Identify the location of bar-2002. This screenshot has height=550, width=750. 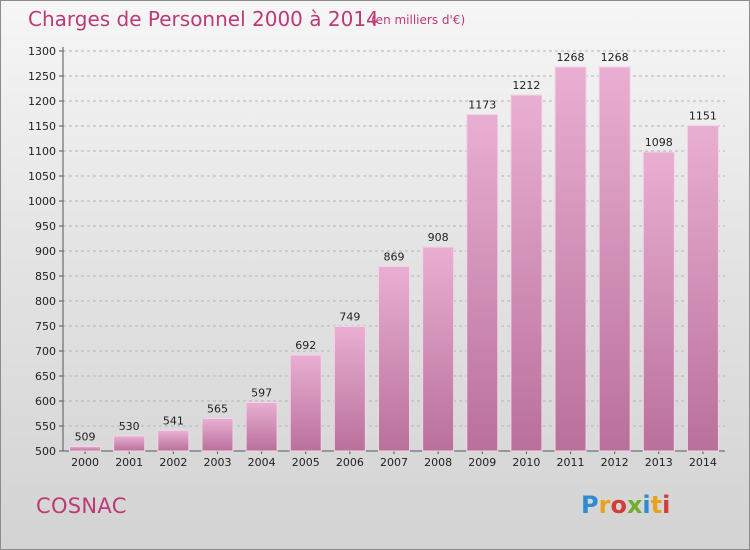
(173, 441).